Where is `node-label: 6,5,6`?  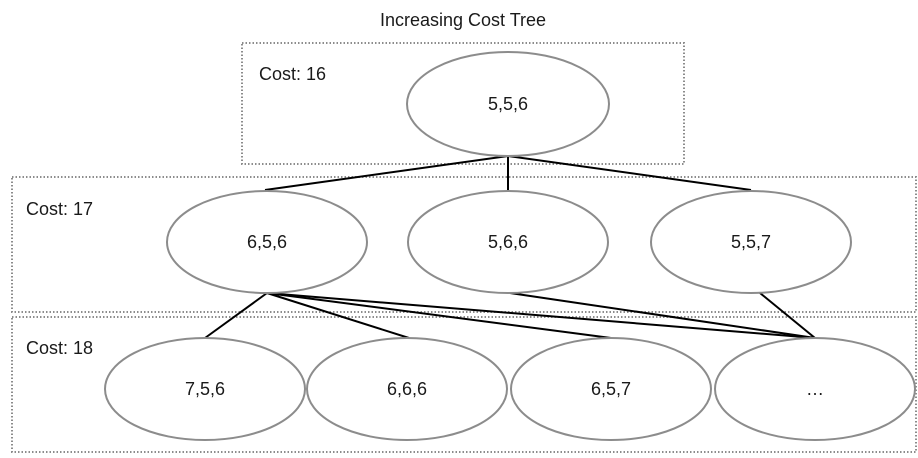
node-label: 6,5,6 is located at coordinates (267, 242).